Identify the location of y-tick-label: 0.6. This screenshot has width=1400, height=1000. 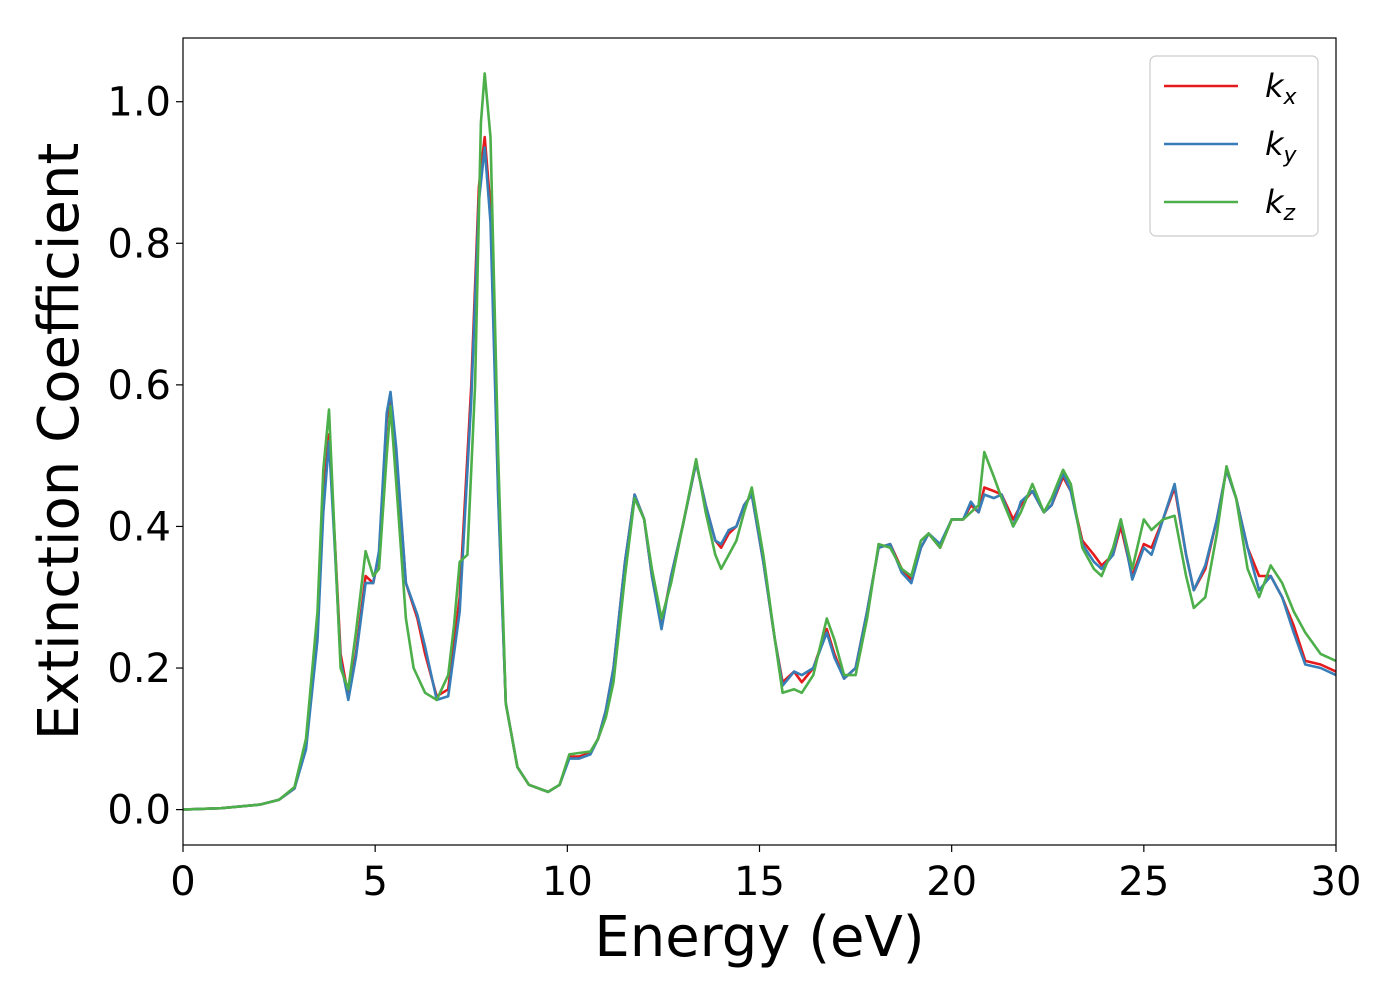
(139, 386).